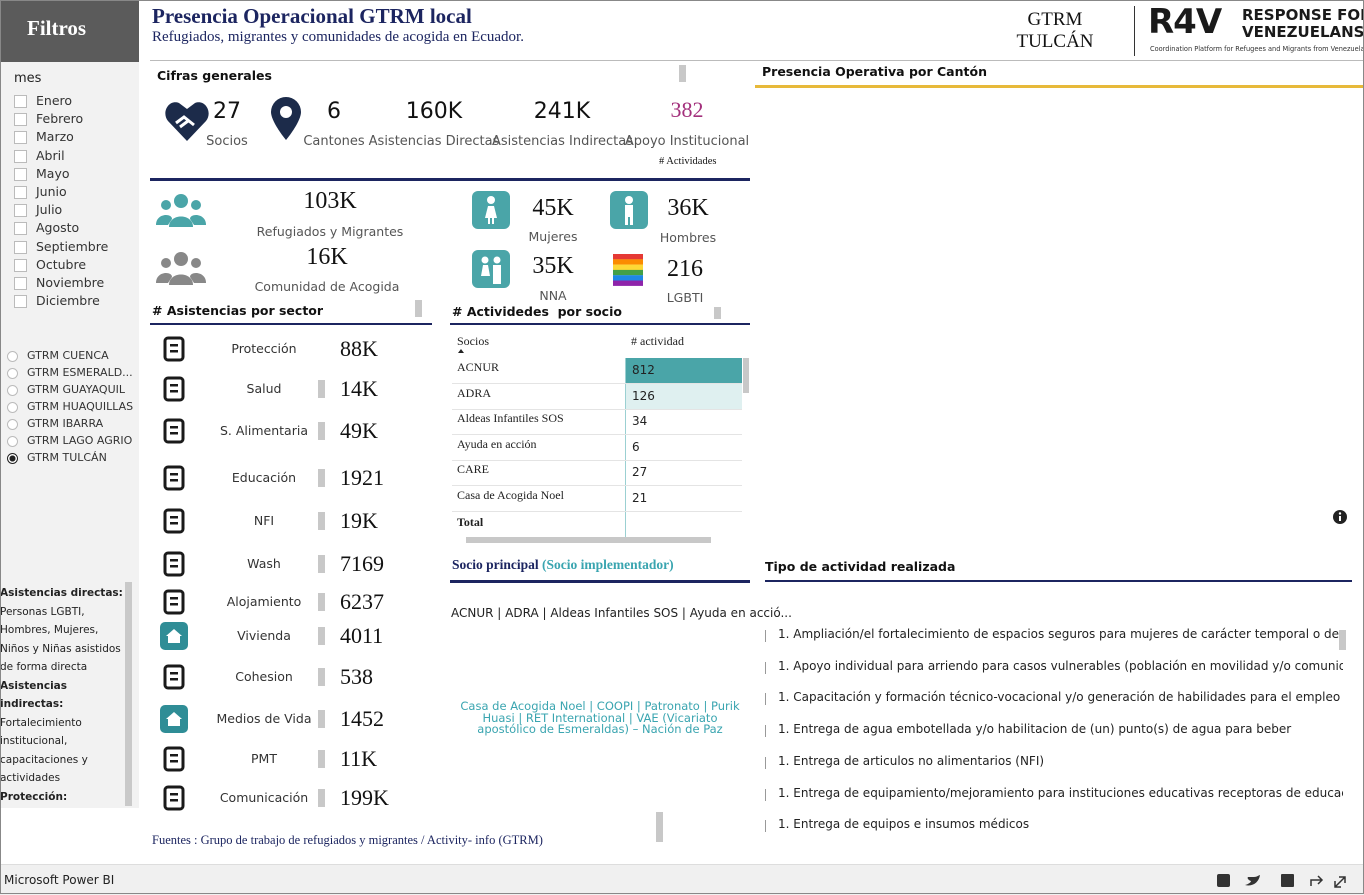 This screenshot has width=1364, height=895. What do you see at coordinates (69, 31) in the screenshot?
I see `sidebar-header` at bounding box center [69, 31].